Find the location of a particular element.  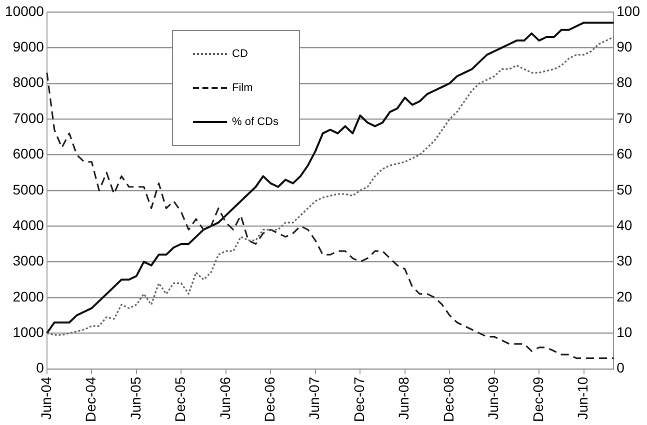

y2-tick-label: 70 is located at coordinates (624, 118).